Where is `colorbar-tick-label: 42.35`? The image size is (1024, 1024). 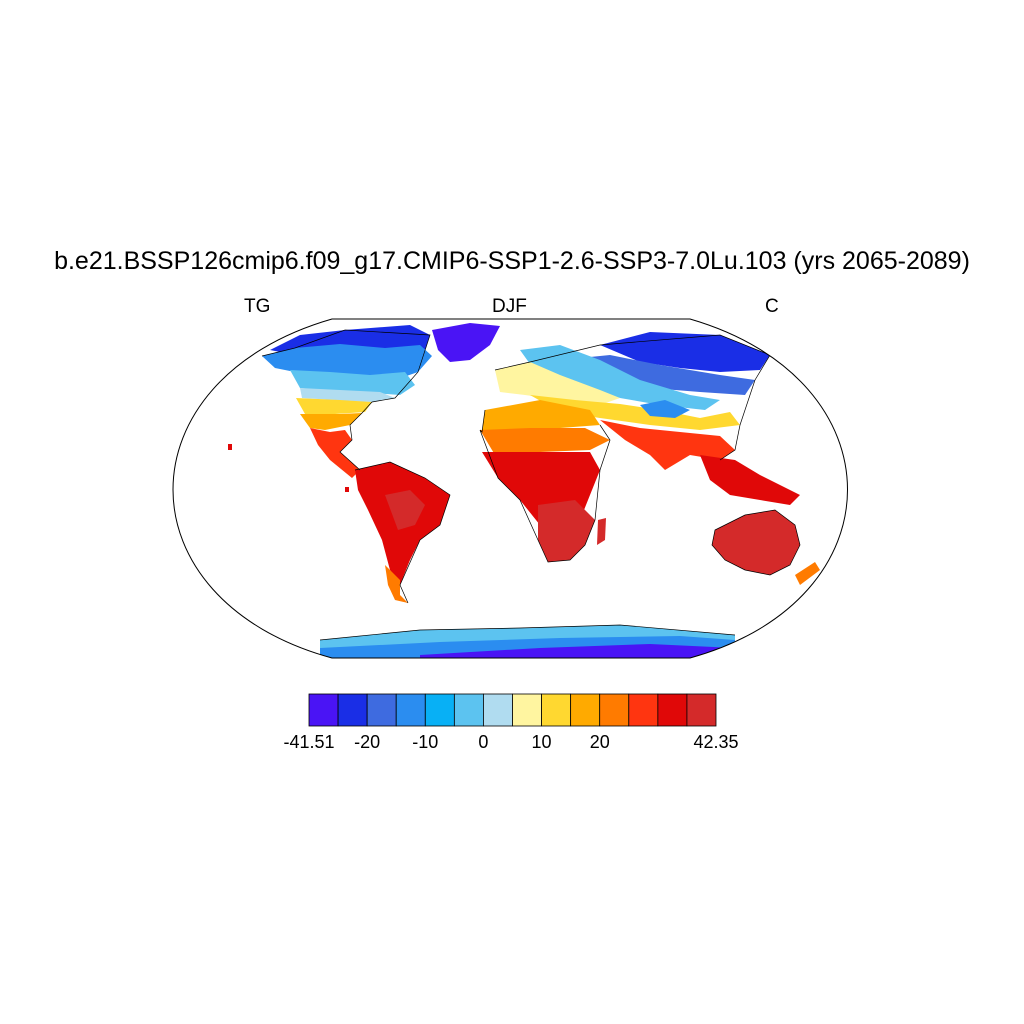 colorbar-tick-label: 42.35 is located at coordinates (716, 742).